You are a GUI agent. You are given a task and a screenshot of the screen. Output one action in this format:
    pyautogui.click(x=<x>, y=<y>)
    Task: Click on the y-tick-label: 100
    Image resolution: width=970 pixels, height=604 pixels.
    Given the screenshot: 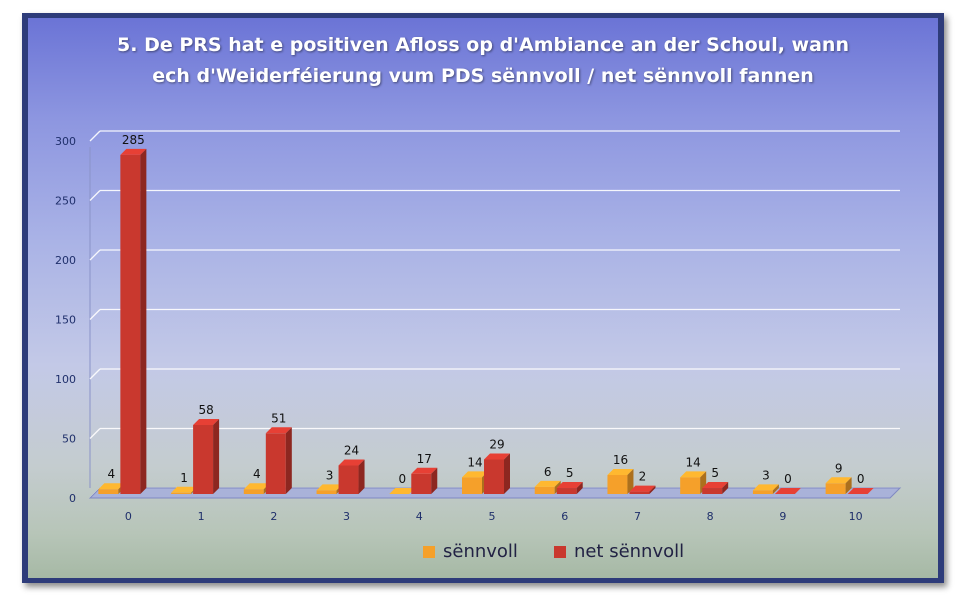 What is the action you would take?
    pyautogui.click(x=65, y=379)
    